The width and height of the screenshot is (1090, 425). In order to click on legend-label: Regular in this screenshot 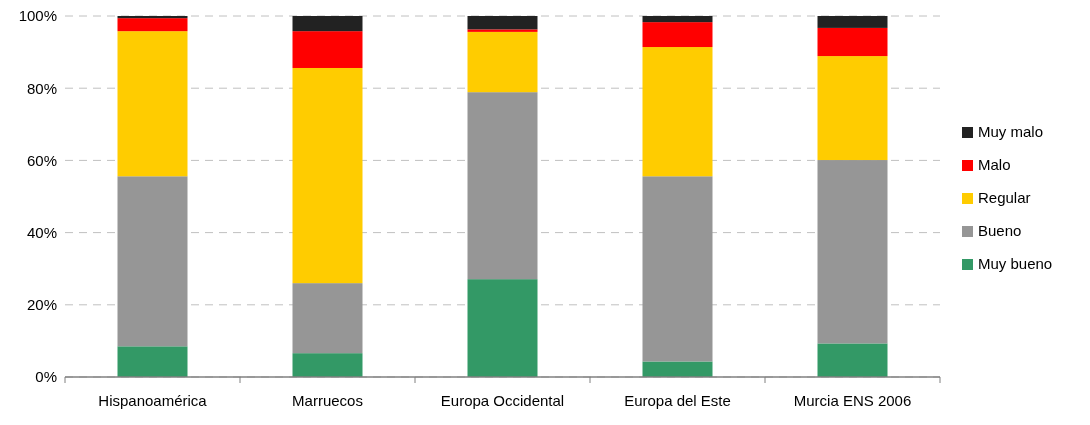, I will do `click(1004, 197)`.